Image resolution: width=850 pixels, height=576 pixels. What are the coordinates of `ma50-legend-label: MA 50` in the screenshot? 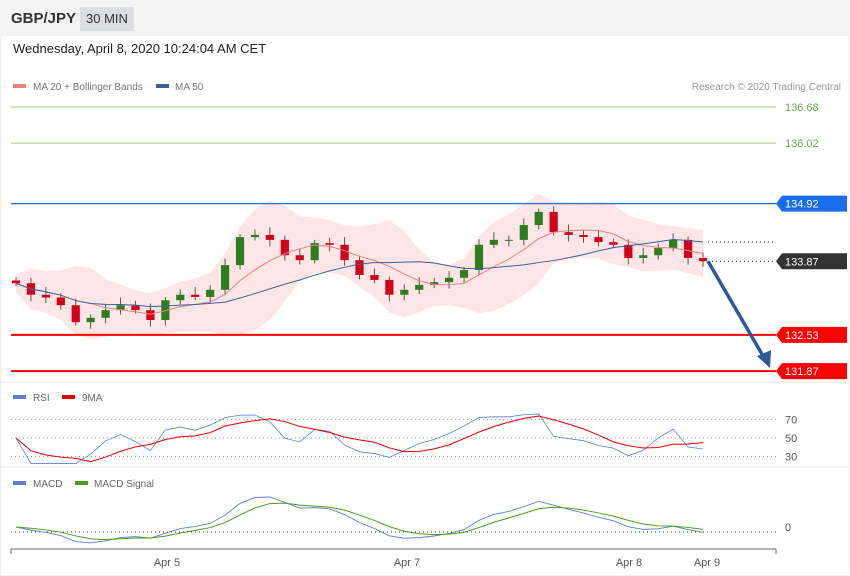 It's located at (189, 87).